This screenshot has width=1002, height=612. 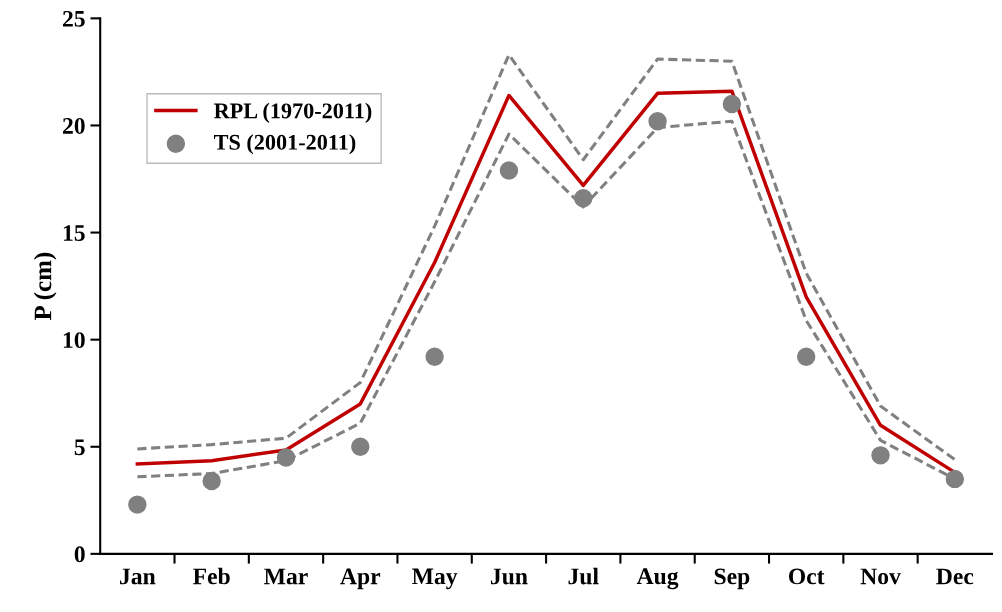 I want to click on x-tick-label: Mar, so click(x=286, y=576).